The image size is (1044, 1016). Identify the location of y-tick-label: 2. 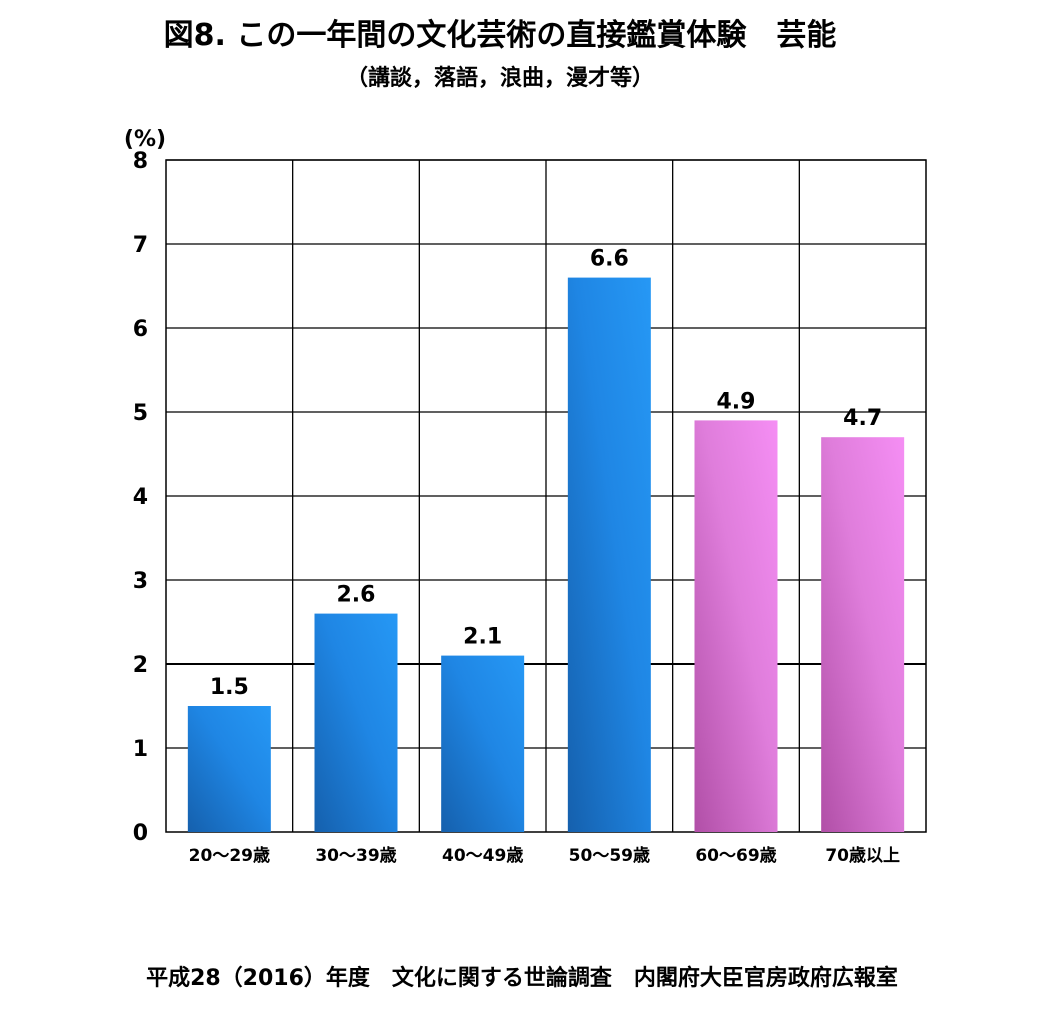
(140, 665).